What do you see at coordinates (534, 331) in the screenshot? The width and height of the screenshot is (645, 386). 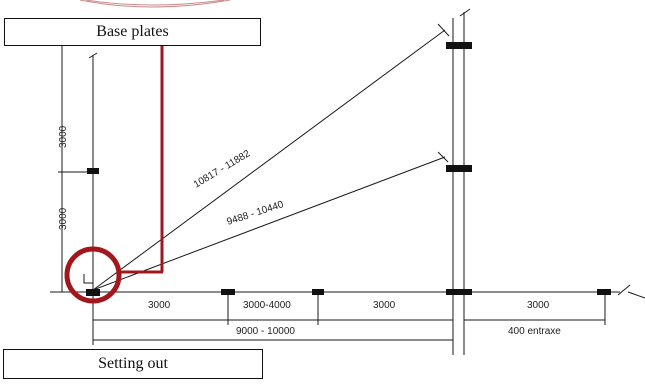 I see `entraxe-label: 400 entraxe` at bounding box center [534, 331].